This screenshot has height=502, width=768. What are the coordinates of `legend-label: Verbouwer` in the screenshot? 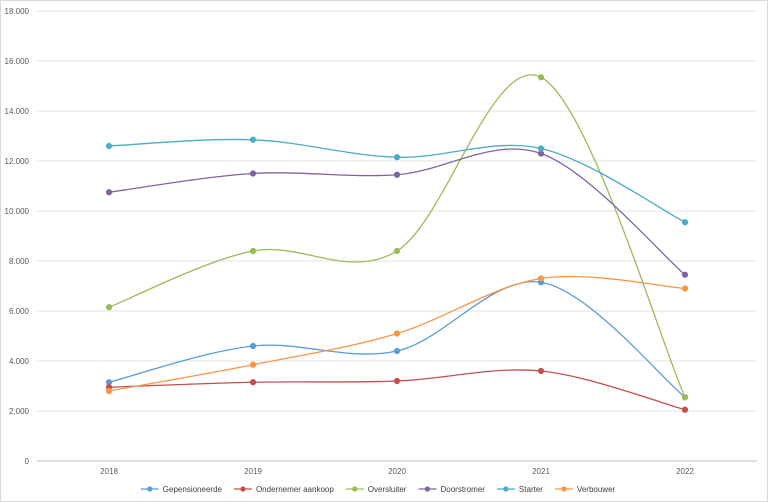 It's located at (596, 489).